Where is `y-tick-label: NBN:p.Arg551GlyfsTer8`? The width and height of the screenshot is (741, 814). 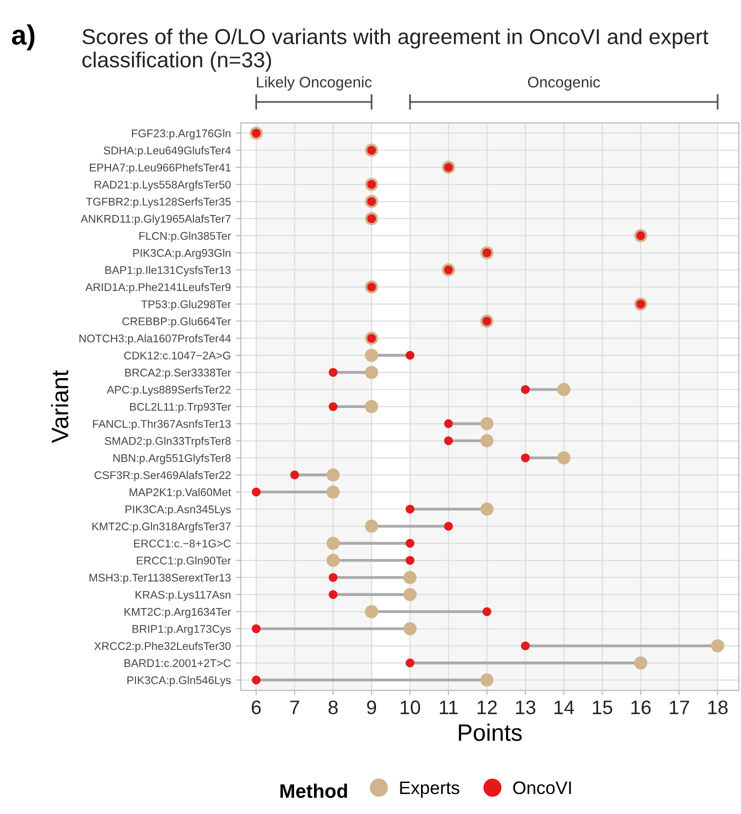 y-tick-label: NBN:p.Arg551GlyfsTer8 is located at coordinates (172, 459).